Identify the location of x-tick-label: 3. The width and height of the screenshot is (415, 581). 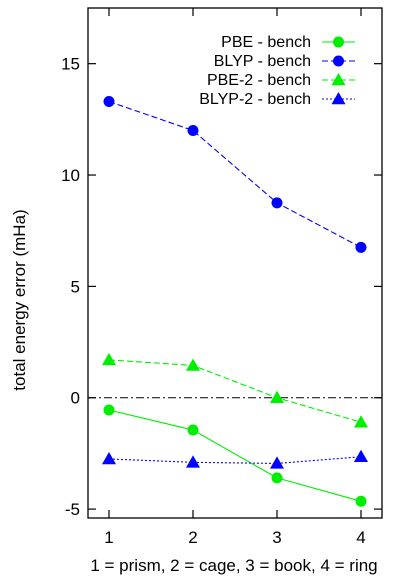
(276, 537).